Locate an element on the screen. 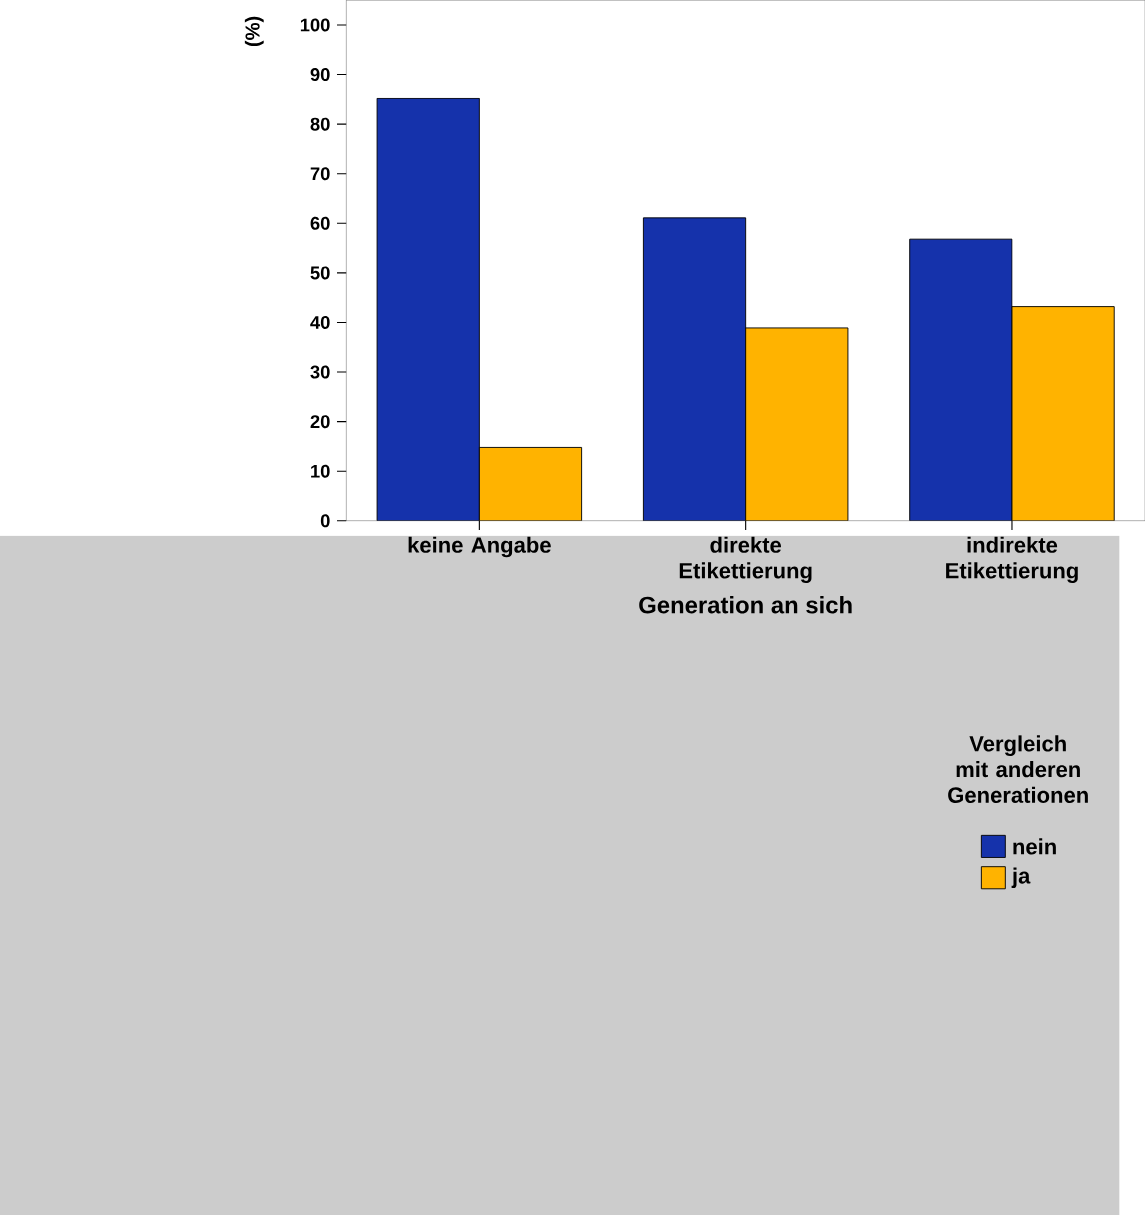  y-tick-label: 40 is located at coordinates (320, 322).